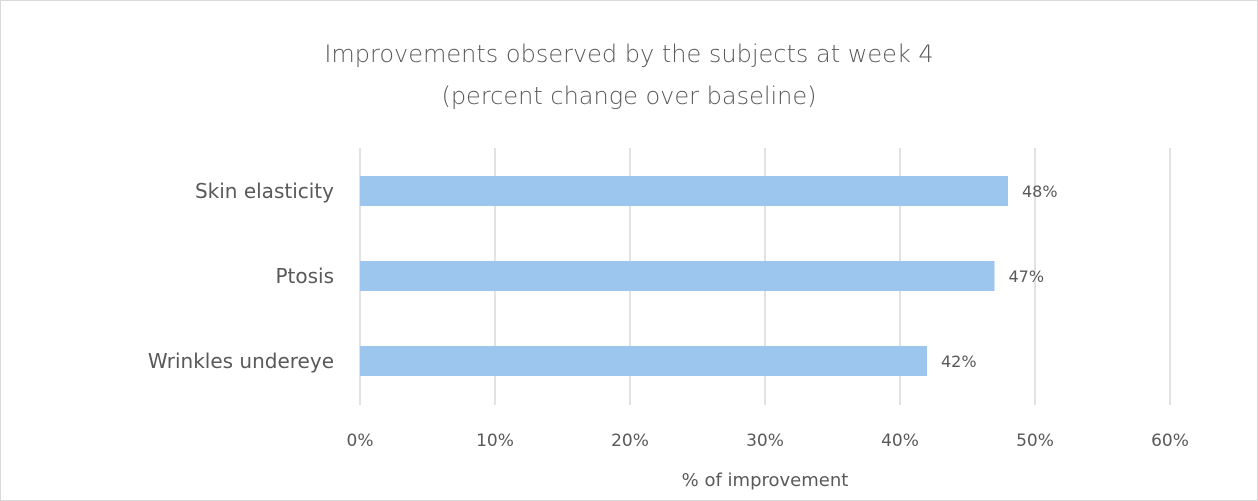  Describe the element at coordinates (1027, 276) in the screenshot. I see `data-label: 47%` at that location.